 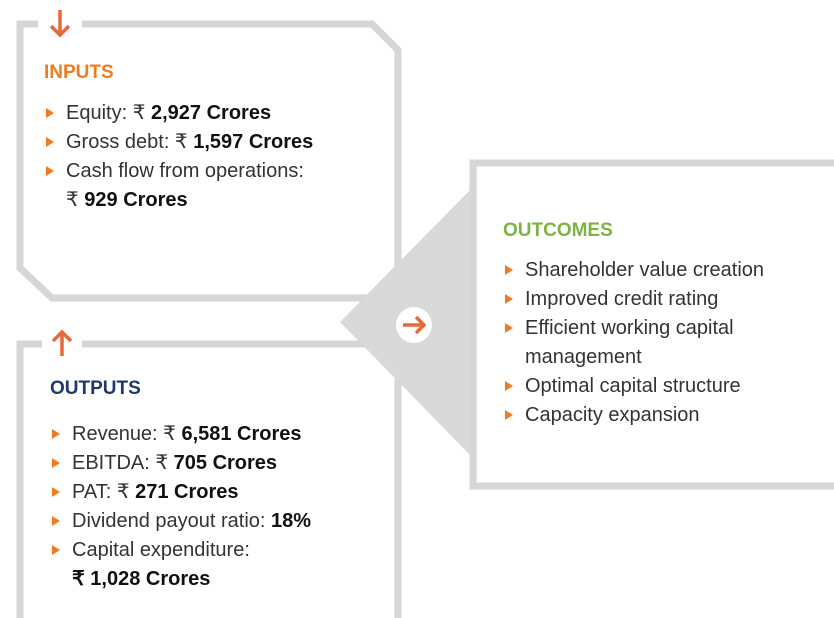 What do you see at coordinates (291, 521) in the screenshot?
I see `item-value: 18%` at bounding box center [291, 521].